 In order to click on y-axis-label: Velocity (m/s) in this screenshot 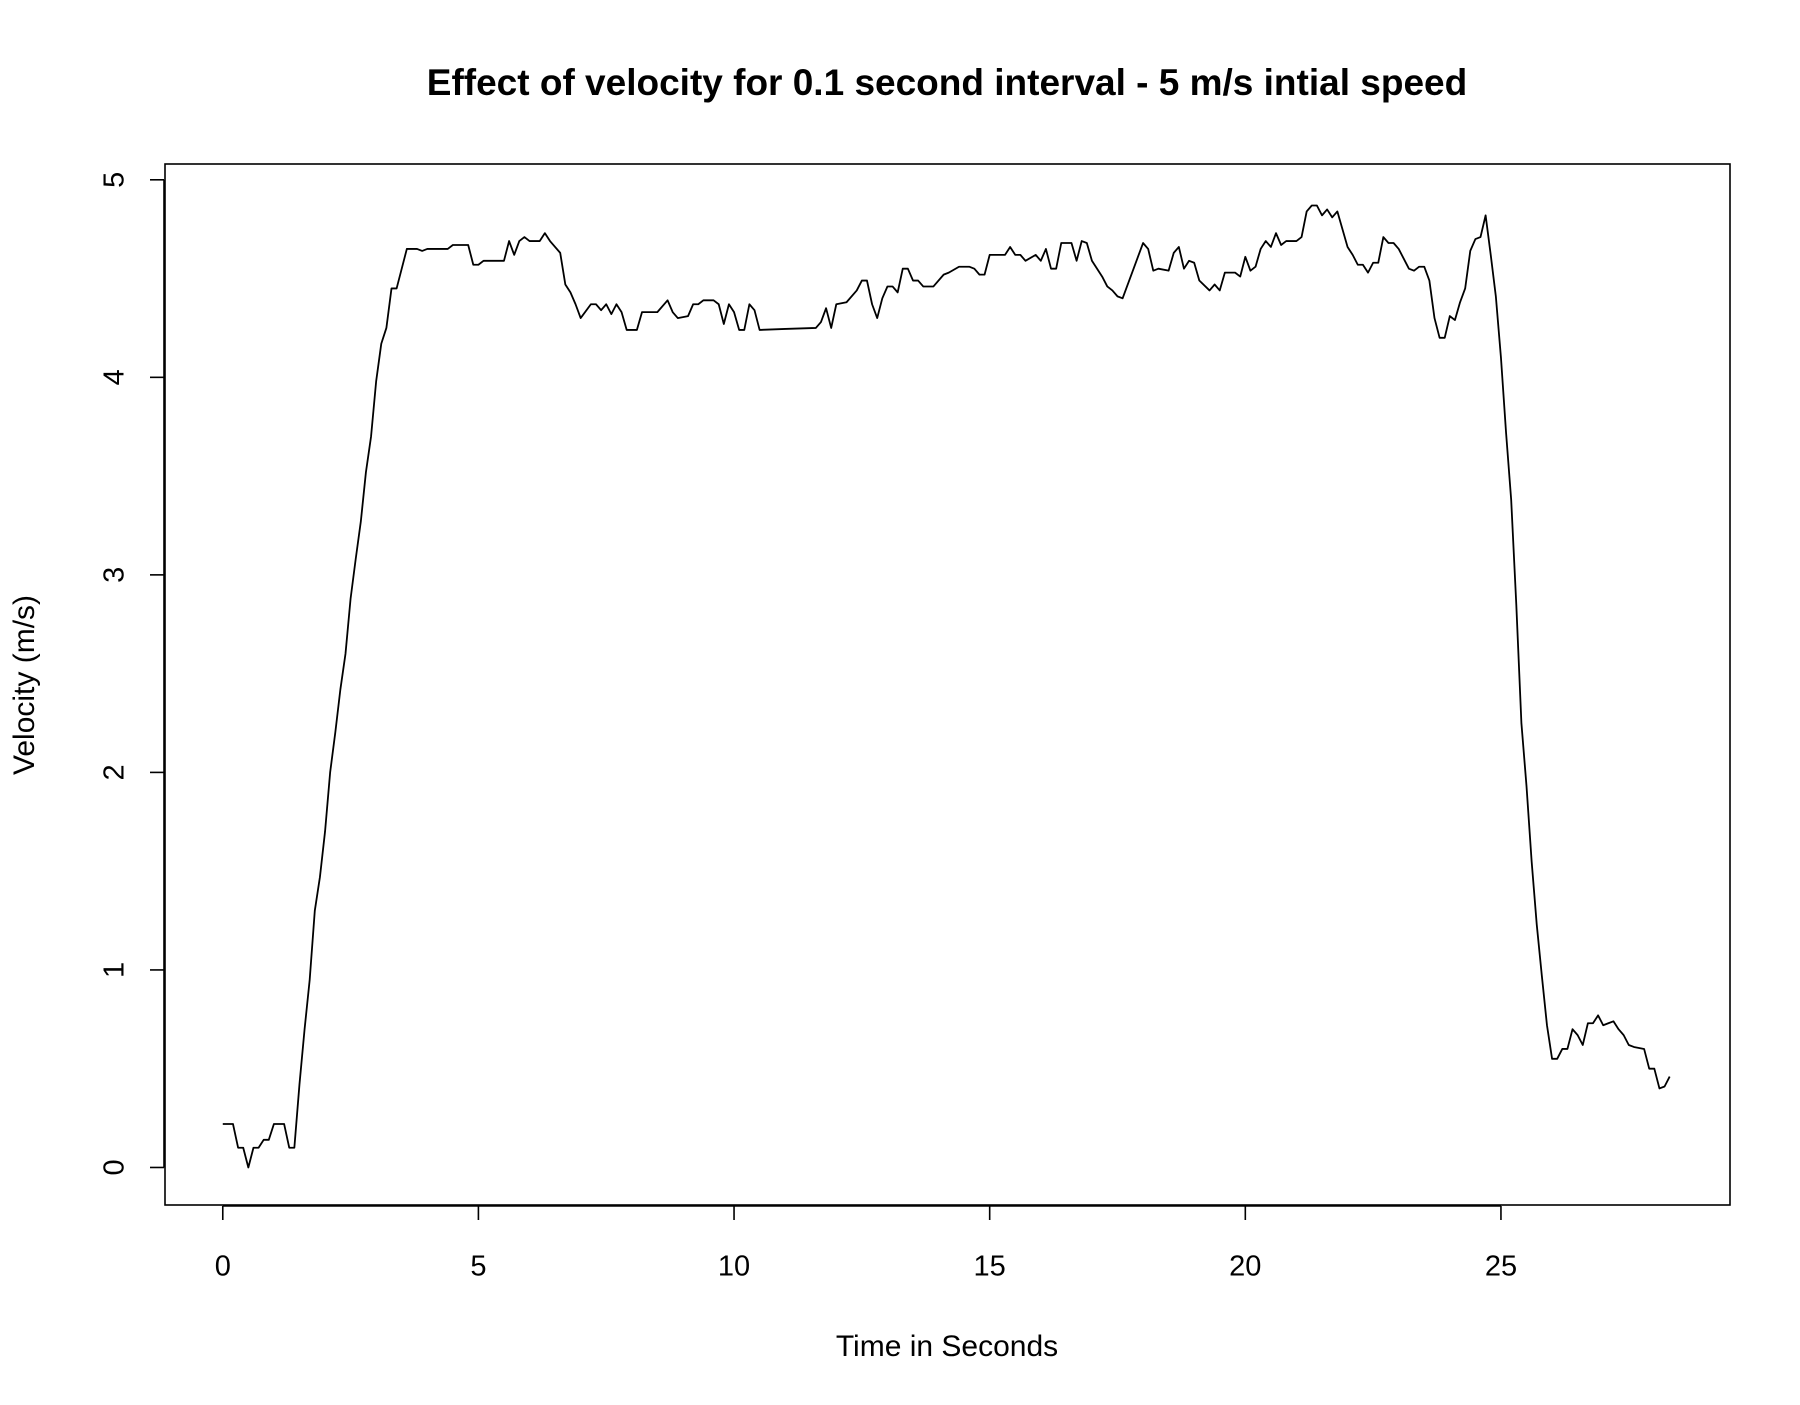, I will do `click(24, 685)`.